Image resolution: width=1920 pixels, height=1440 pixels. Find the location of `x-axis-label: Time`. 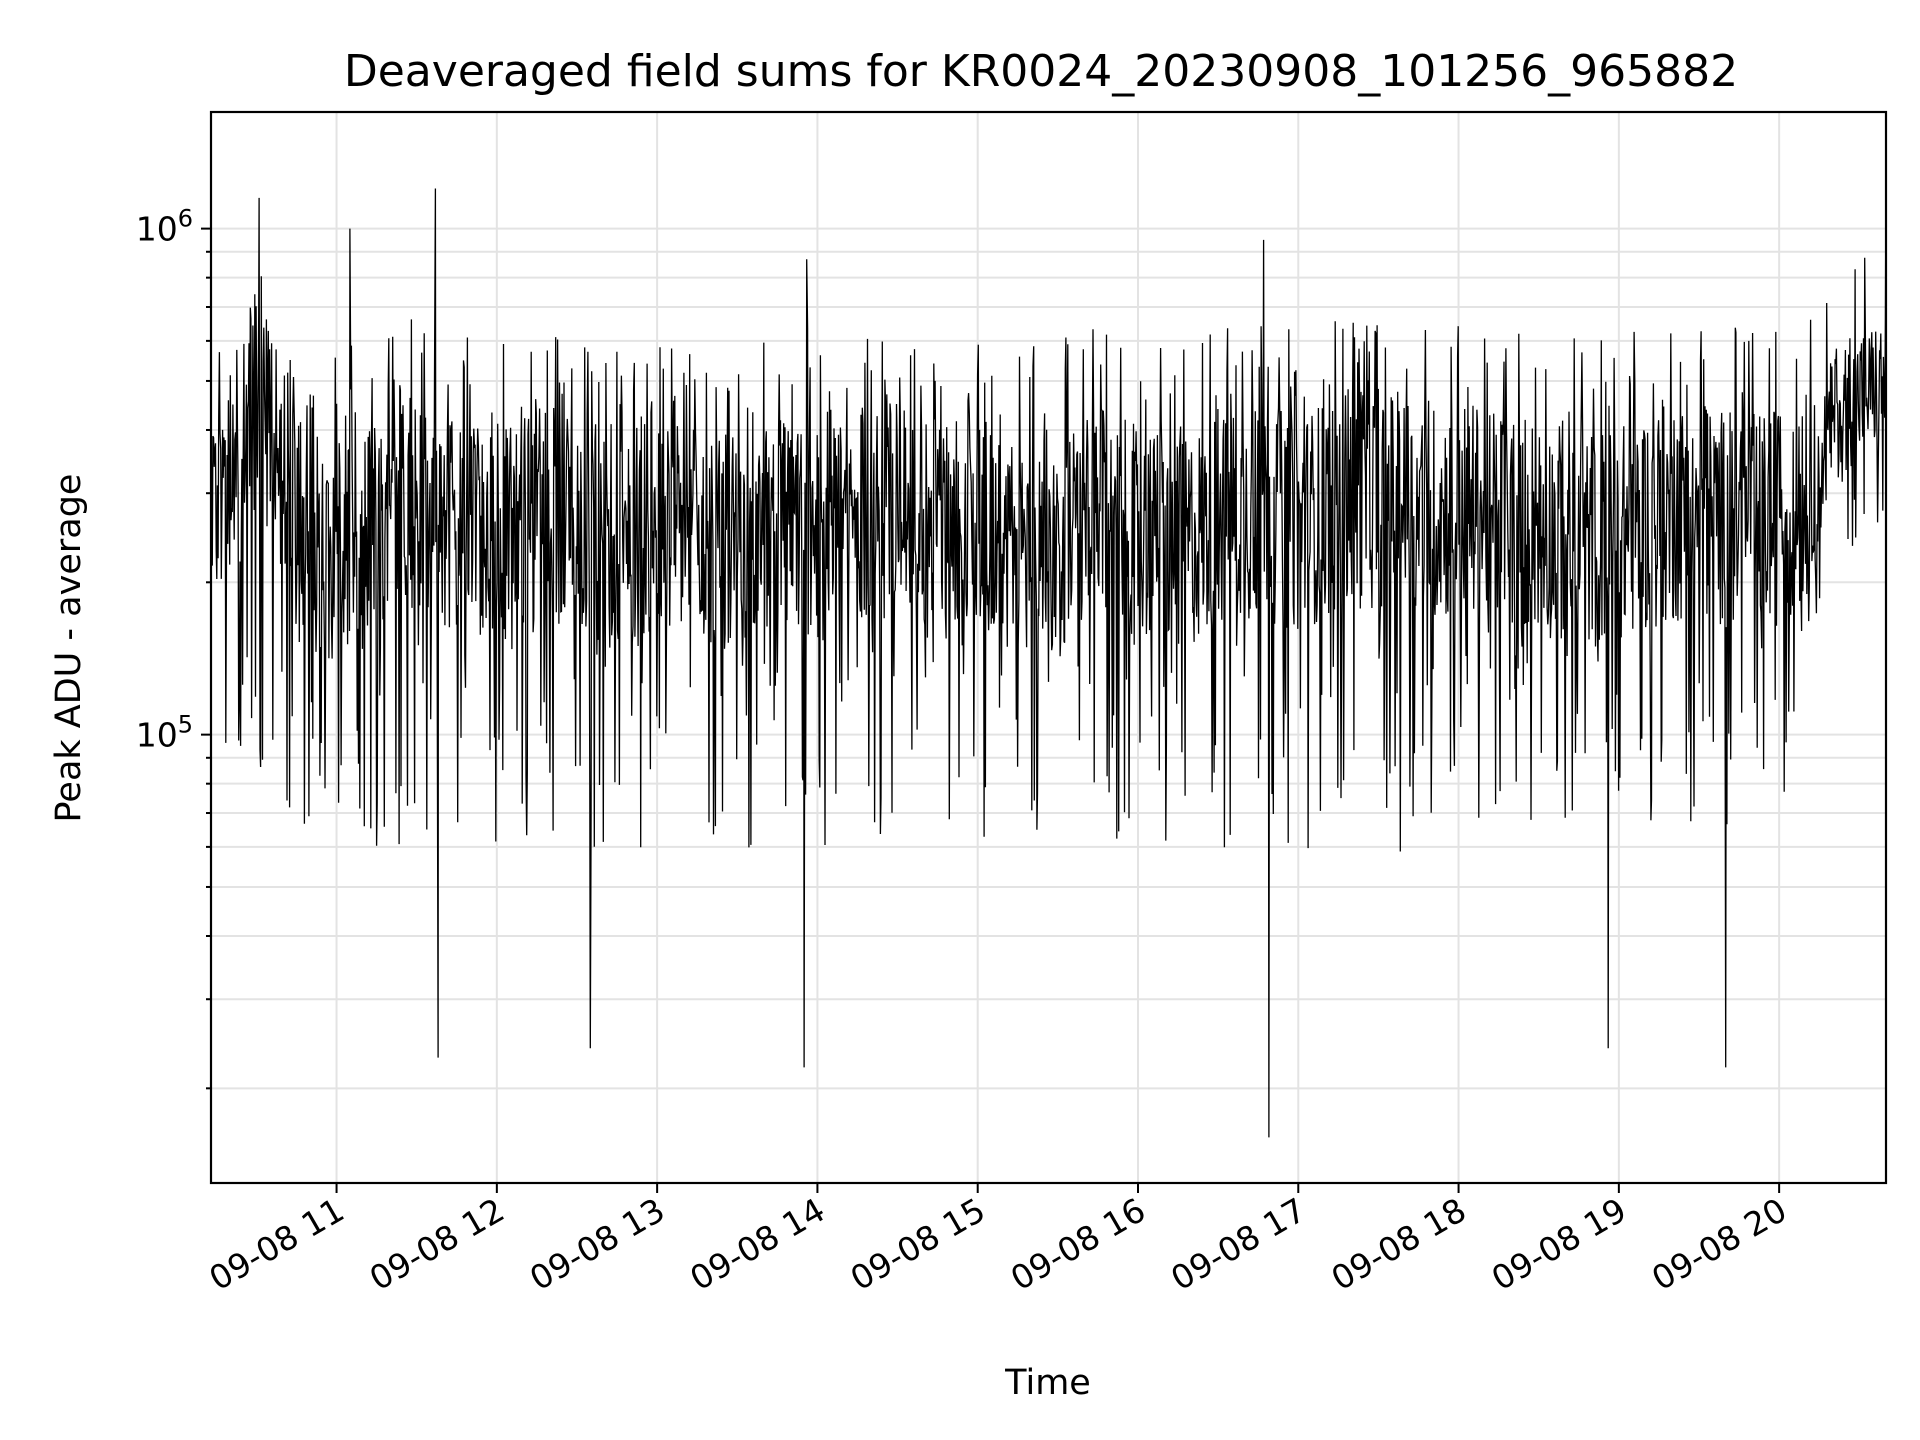

x-axis-label: Time is located at coordinates (1047, 1383).